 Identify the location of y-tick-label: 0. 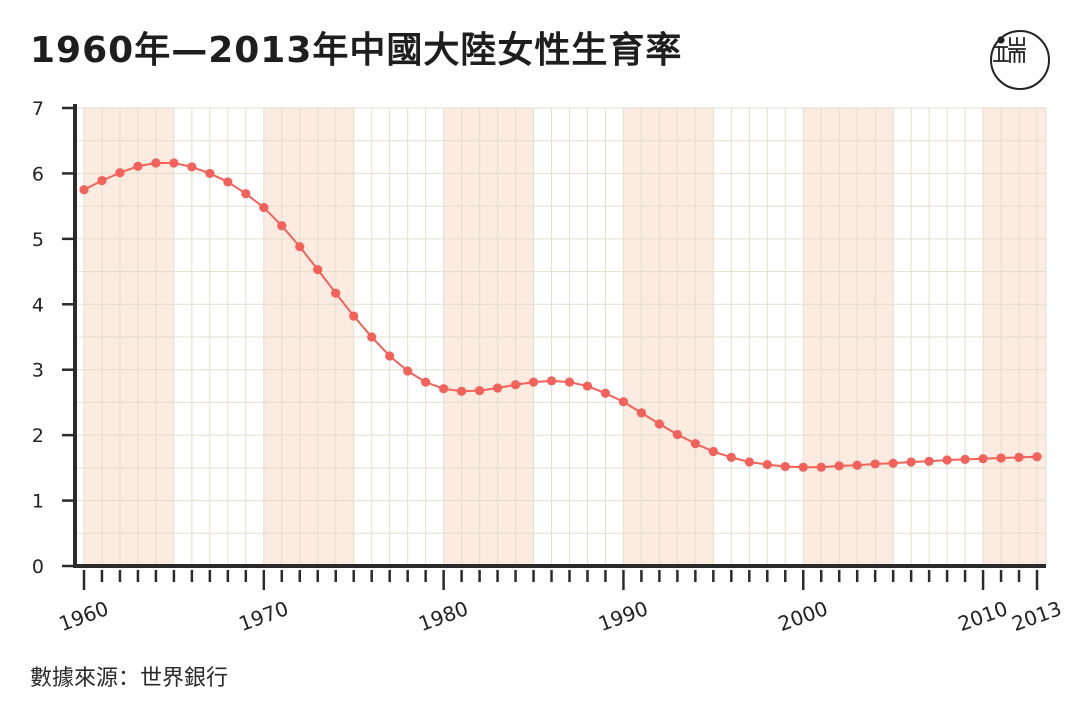
(38, 567).